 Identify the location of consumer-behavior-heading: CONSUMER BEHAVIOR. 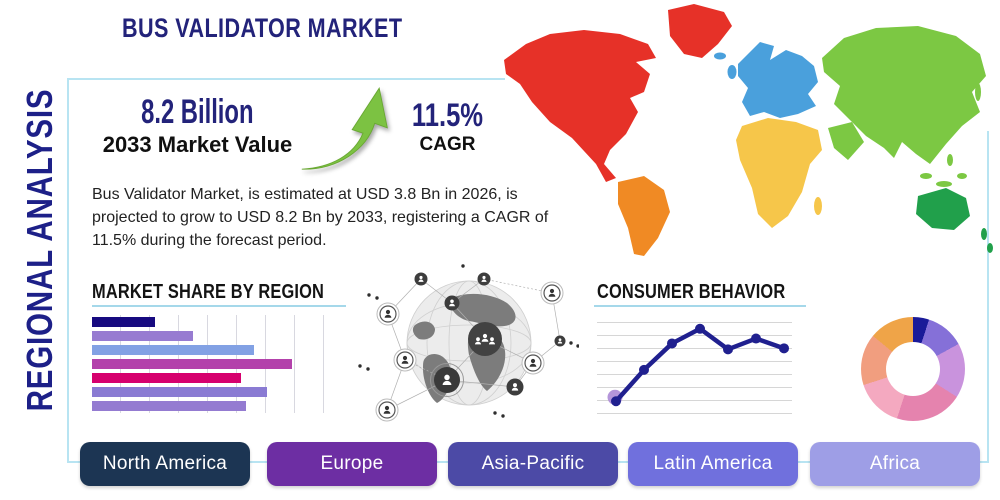
(691, 292).